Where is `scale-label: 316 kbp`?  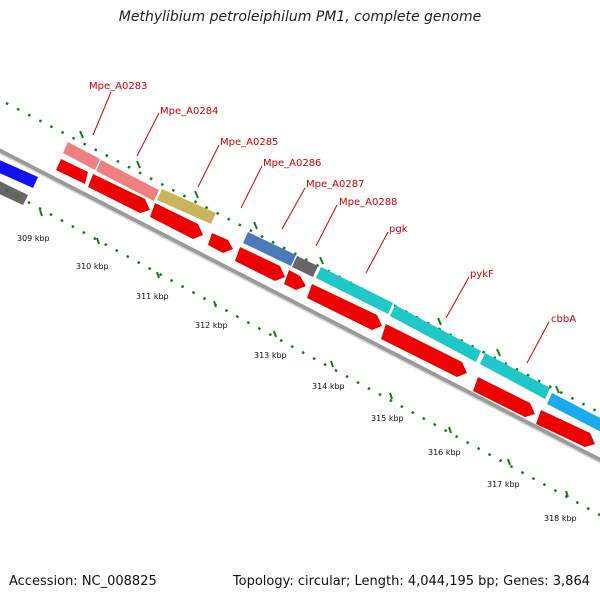 scale-label: 316 kbp is located at coordinates (444, 452).